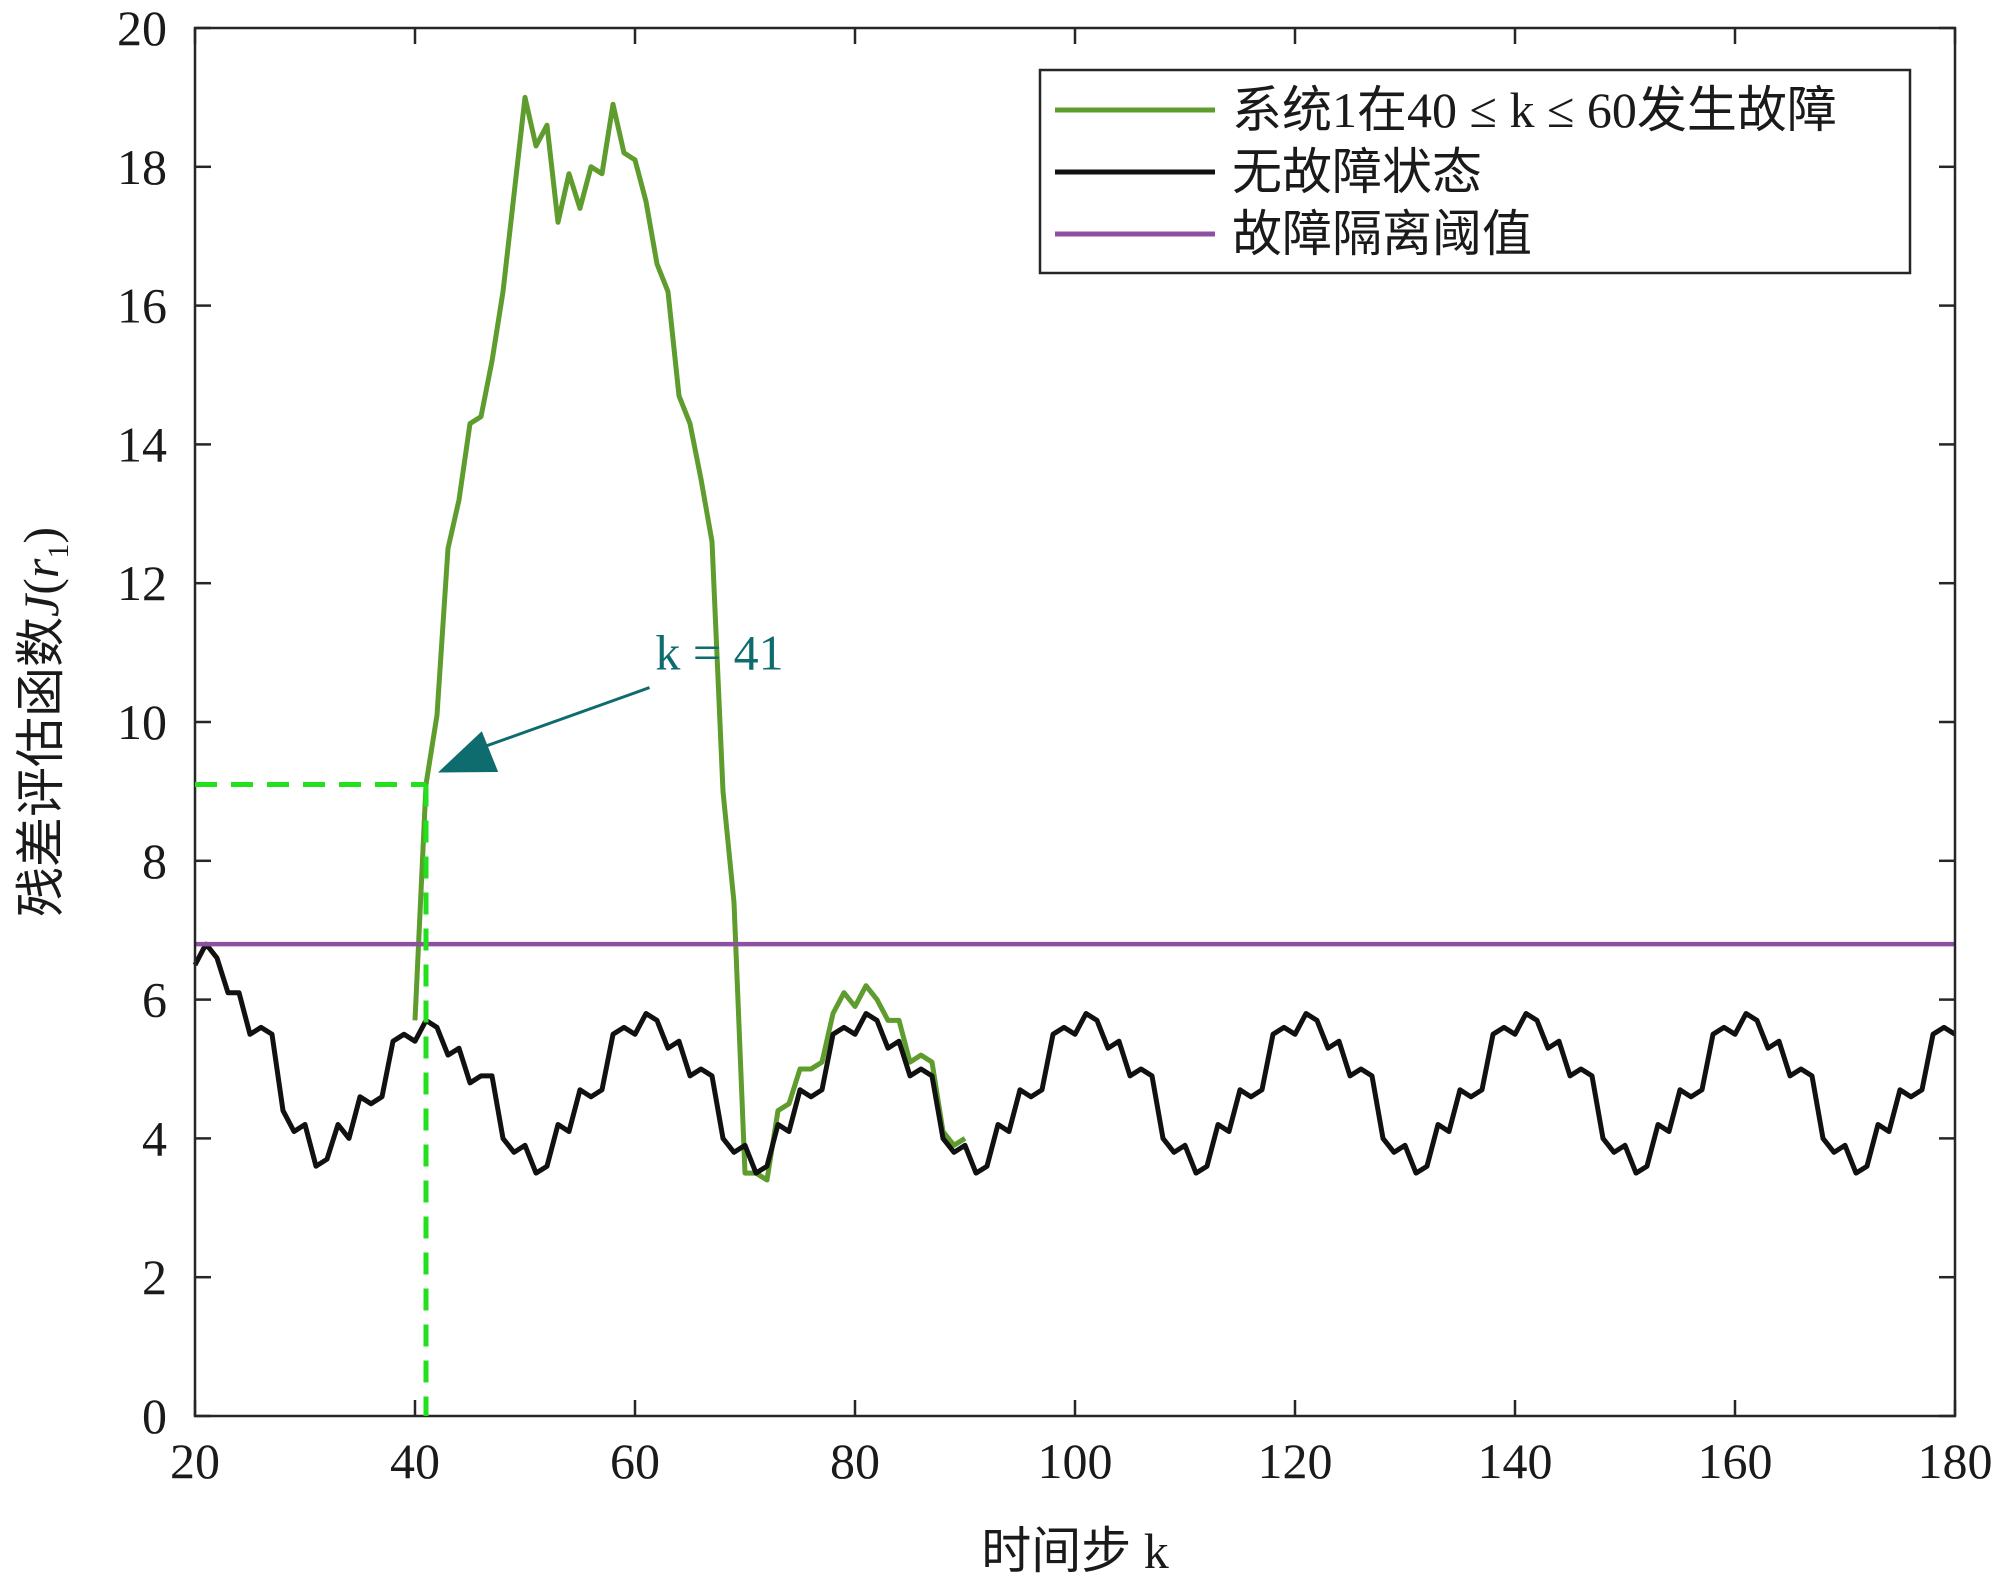 The height and width of the screenshot is (1582, 1999). What do you see at coordinates (154, 1138) in the screenshot?
I see `y-tick-label: 4` at bounding box center [154, 1138].